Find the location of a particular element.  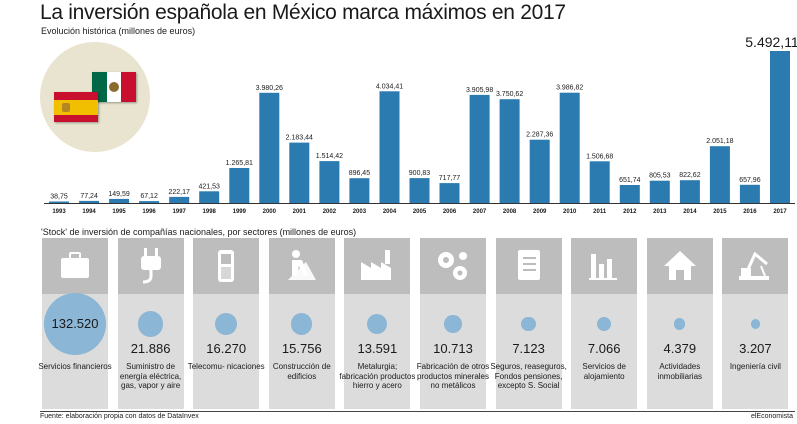

bar-2017 is located at coordinates (780, 127).